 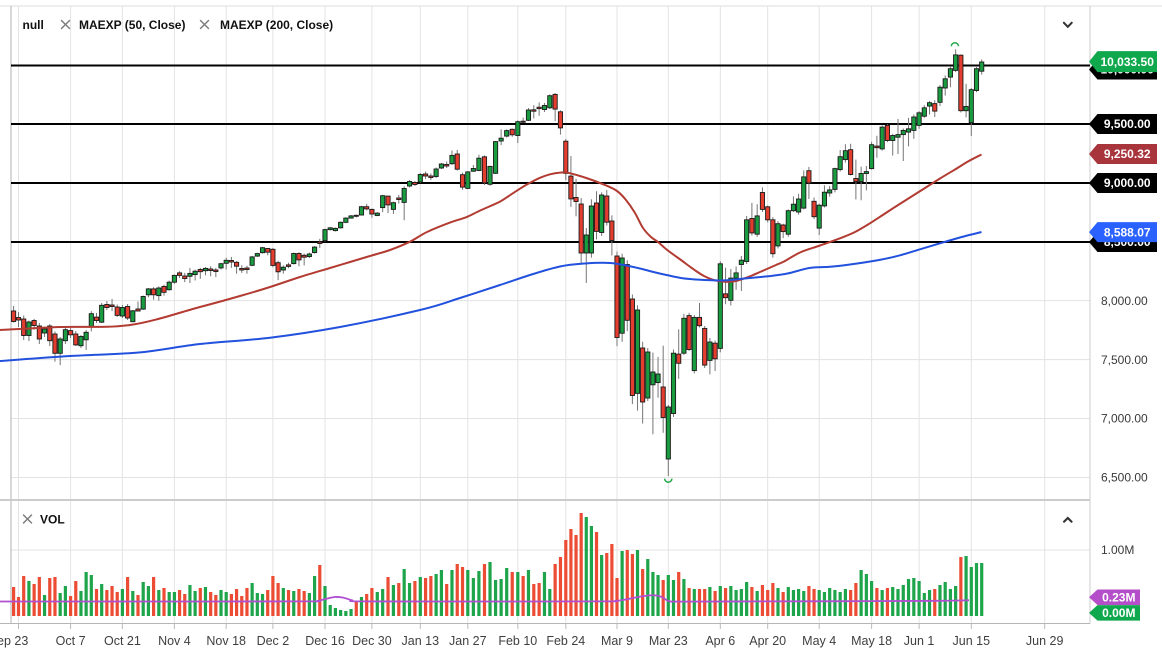 What do you see at coordinates (421, 641) in the screenshot?
I see `svg-text: Jan 13` at bounding box center [421, 641].